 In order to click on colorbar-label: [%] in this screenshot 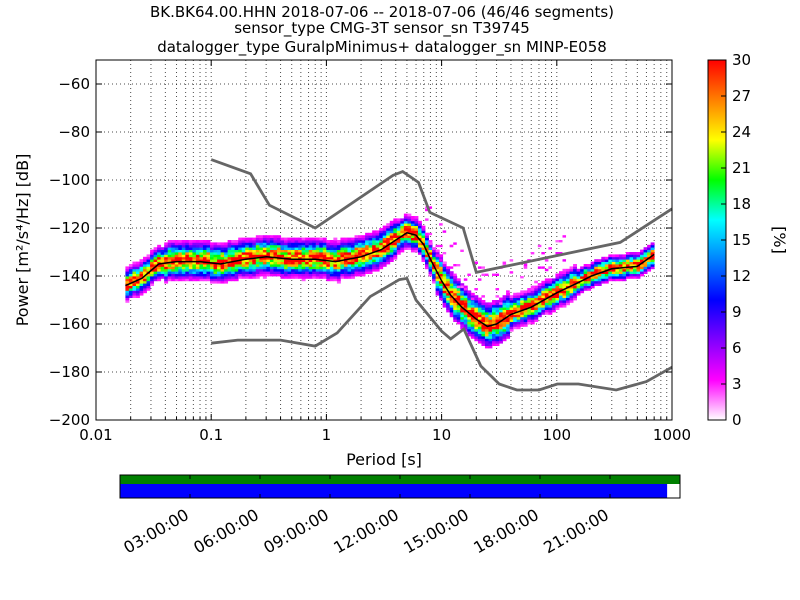, I will do `click(779, 240)`.